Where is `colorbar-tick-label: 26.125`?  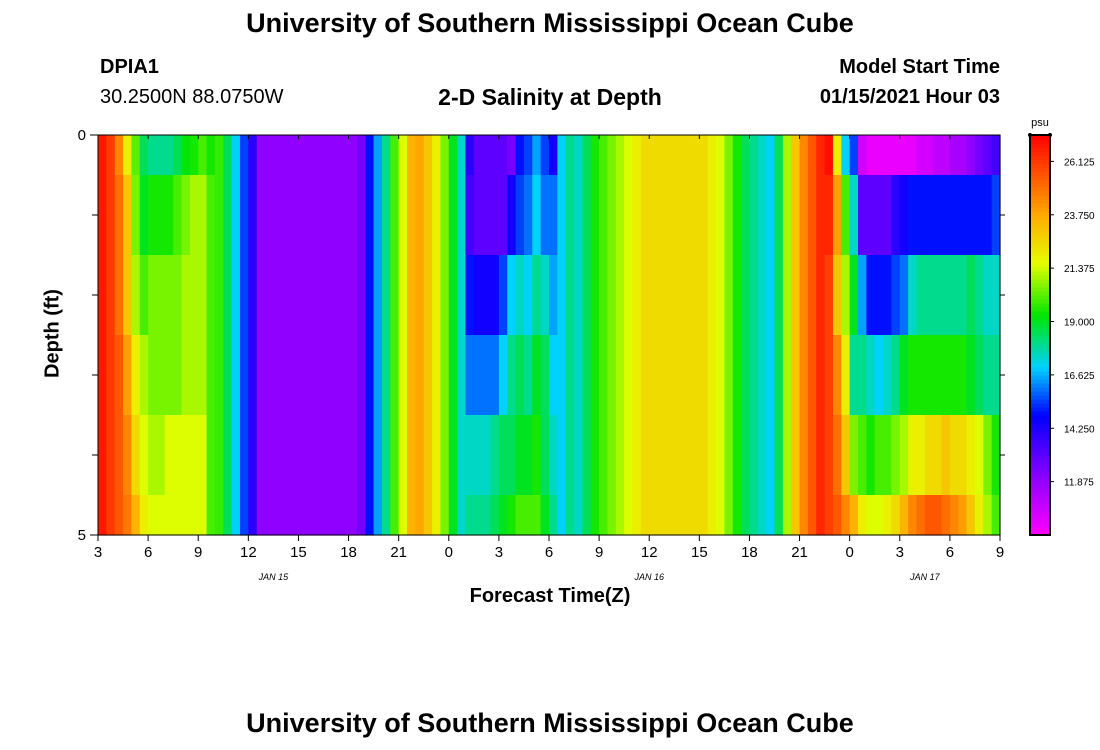 colorbar-tick-label: 26.125 is located at coordinates (1079, 162).